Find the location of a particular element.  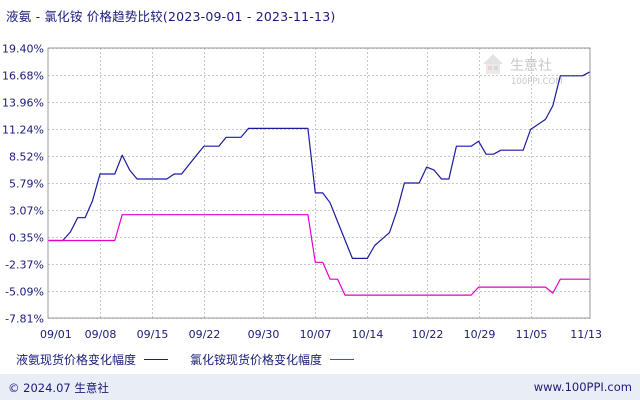

legend-item-series2: 氯化铵现货价格变化幅度 is located at coordinates (272, 359).